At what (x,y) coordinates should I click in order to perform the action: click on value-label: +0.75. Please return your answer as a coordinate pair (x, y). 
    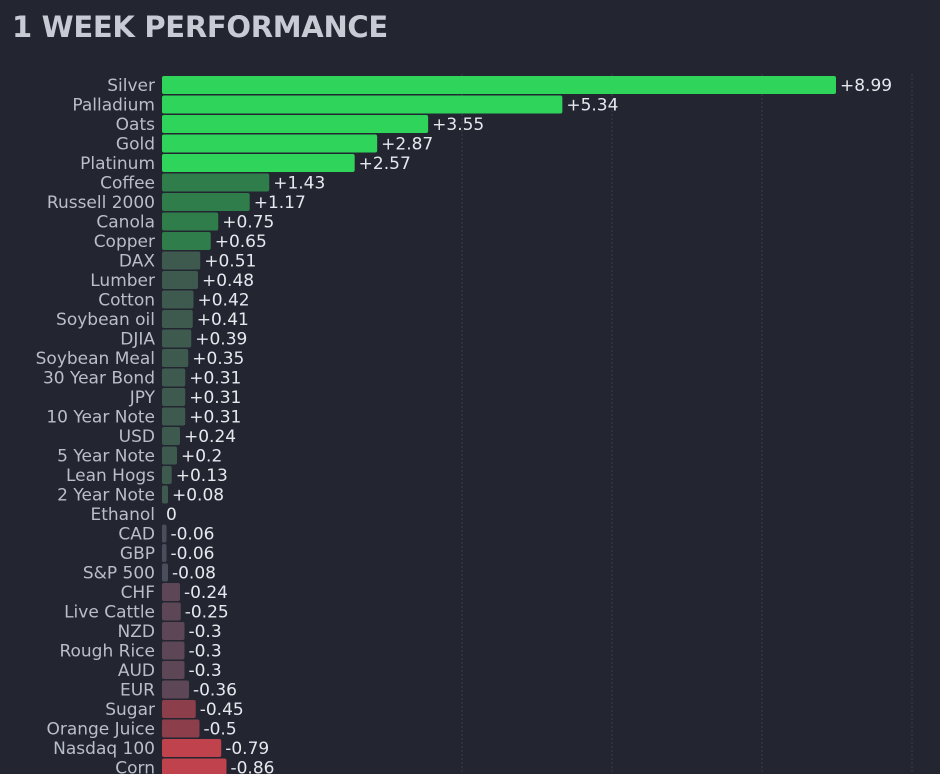
    Looking at the image, I should click on (248, 223).